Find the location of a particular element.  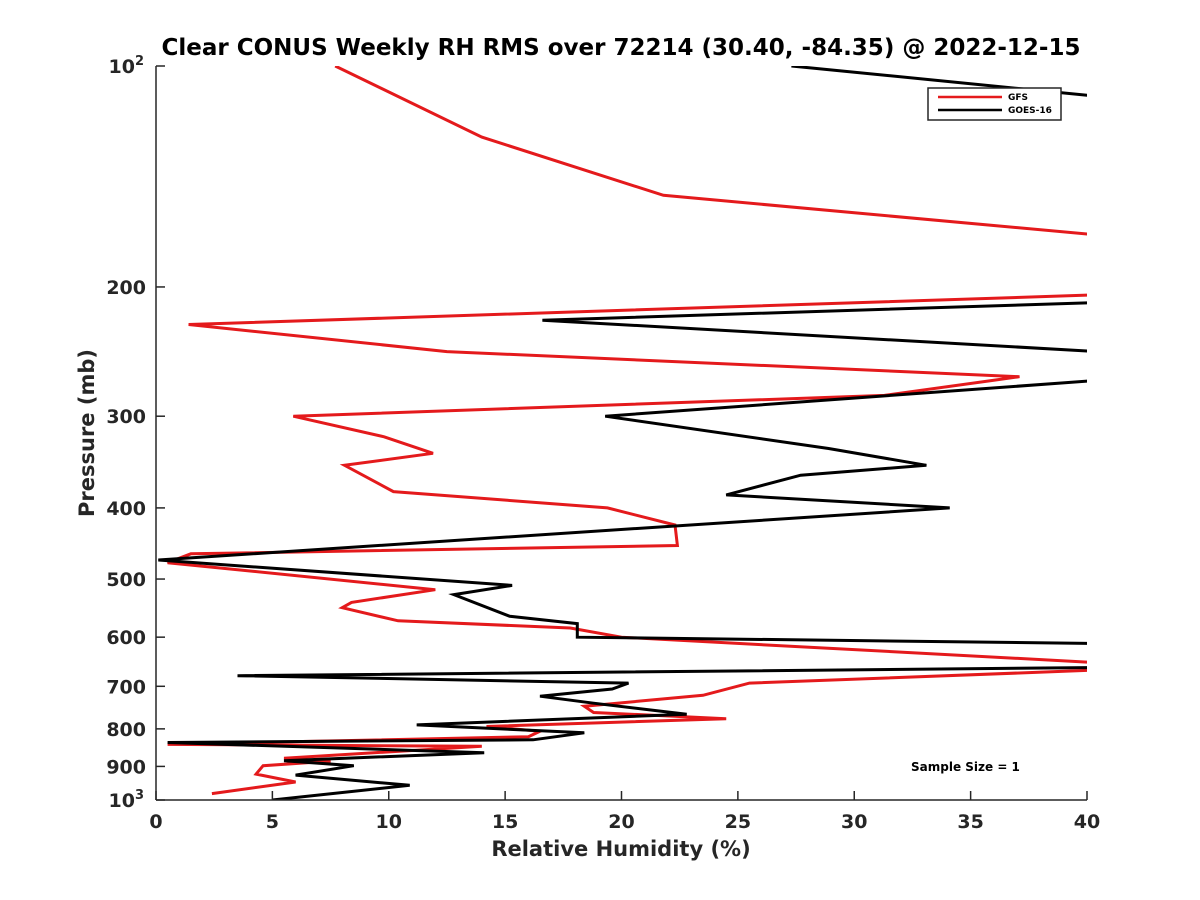

x-axis-label: Relative Humidity (%) is located at coordinates (620, 849).